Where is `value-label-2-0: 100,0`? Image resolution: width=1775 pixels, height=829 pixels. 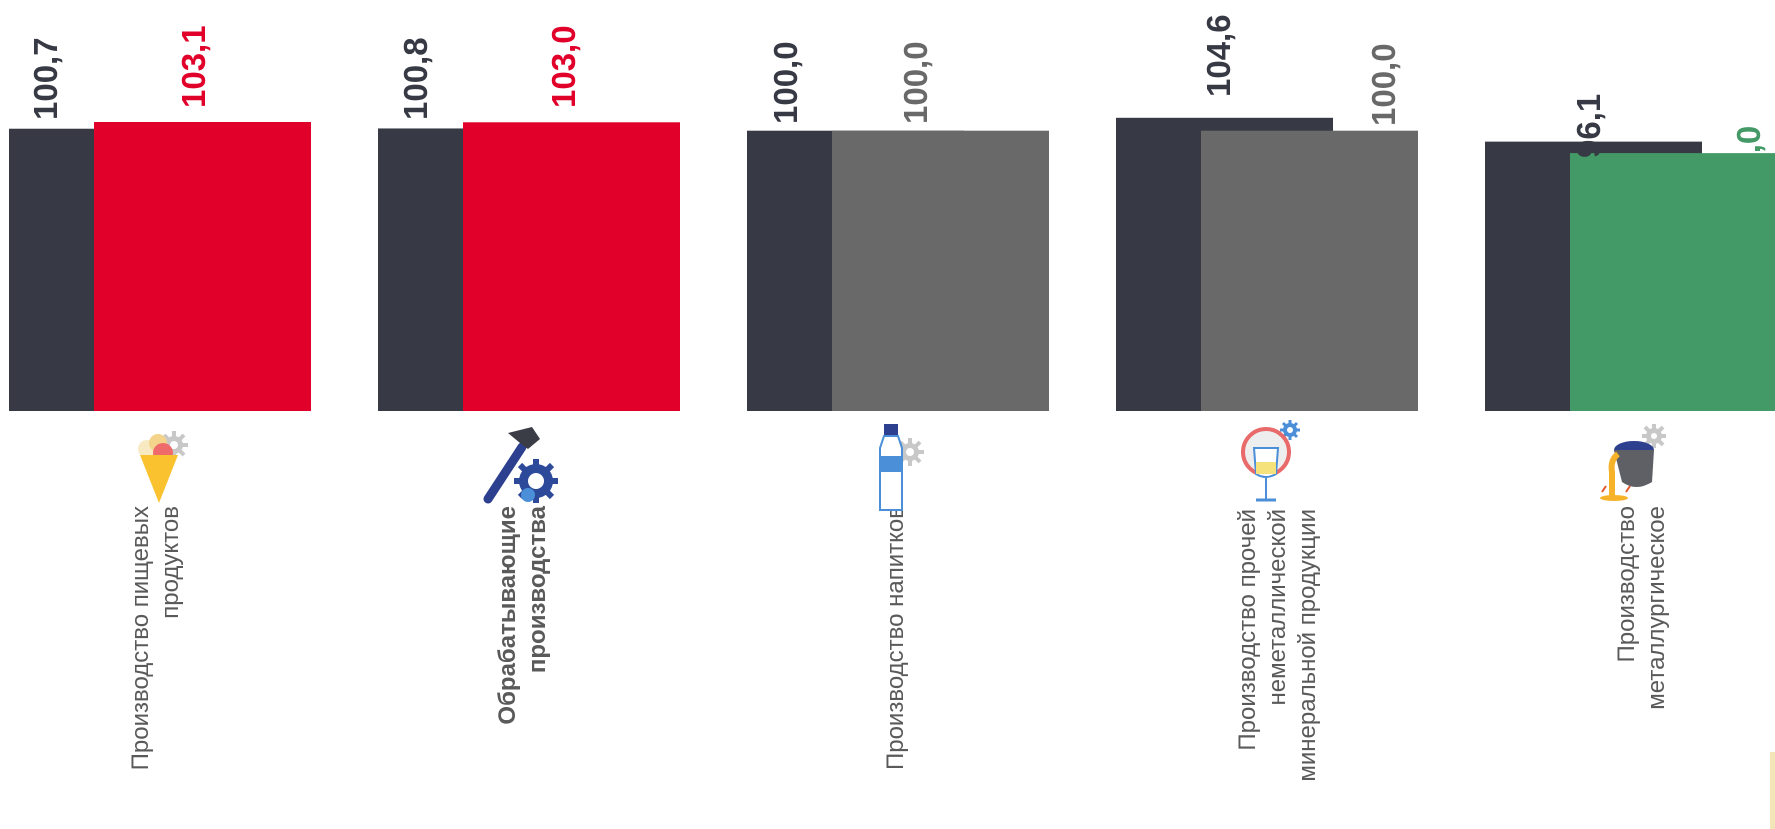
value-label-2-0: 100,0 is located at coordinates (785, 82).